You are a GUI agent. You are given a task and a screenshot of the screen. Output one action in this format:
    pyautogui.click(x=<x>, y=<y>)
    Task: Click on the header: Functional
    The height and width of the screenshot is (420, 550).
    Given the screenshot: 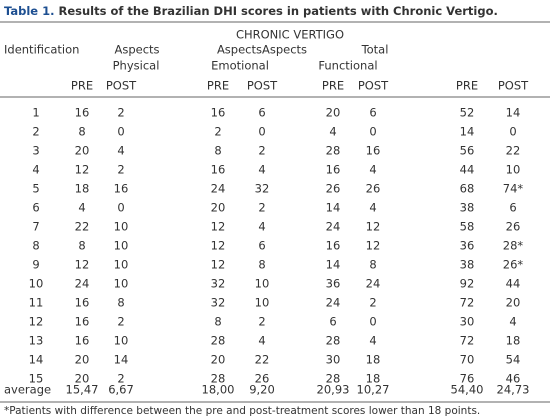 What is the action you would take?
    pyautogui.click(x=347, y=66)
    